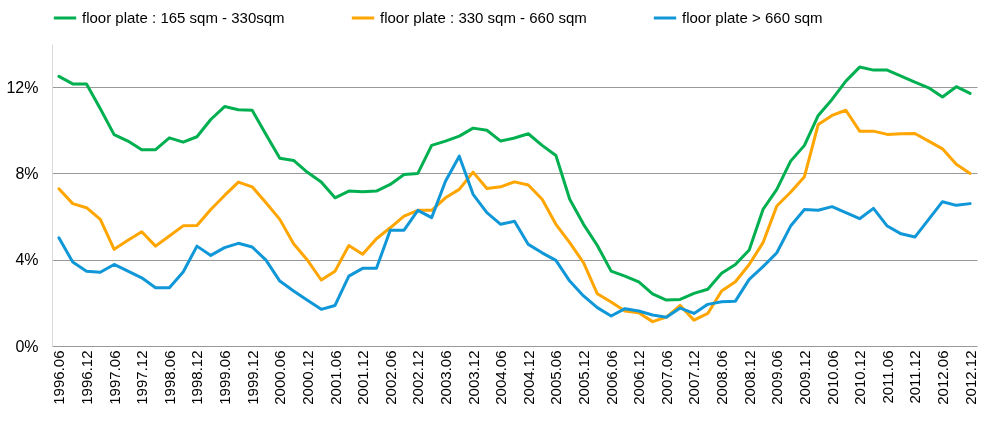 This screenshot has width=1005, height=446. What do you see at coordinates (611, 377) in the screenshot?
I see `x-tick-label: 2006.06` at bounding box center [611, 377].